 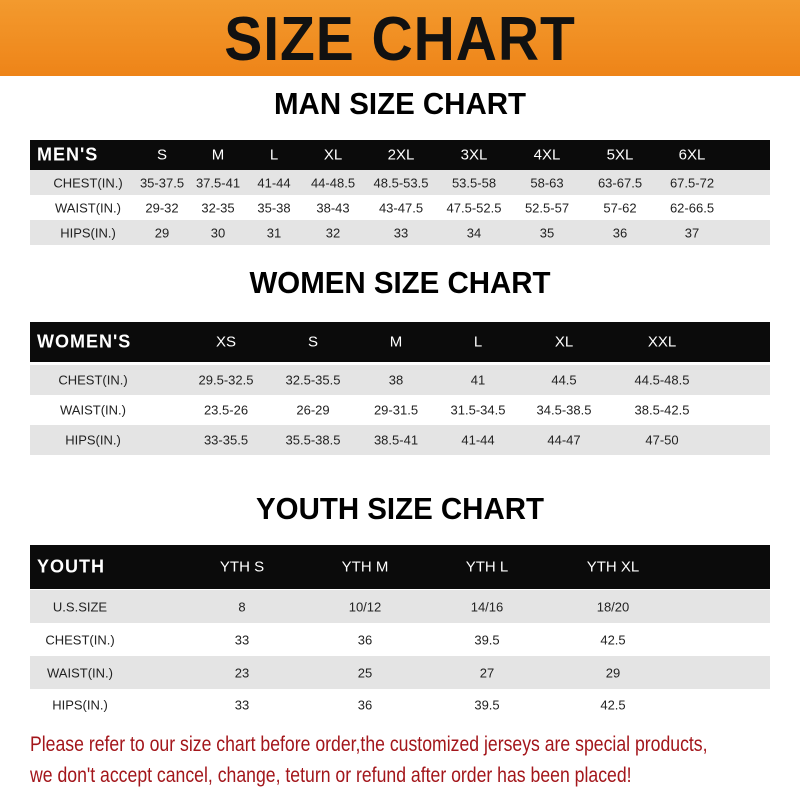 I want to click on measurement-cell: 33-35.5, so click(x=226, y=440).